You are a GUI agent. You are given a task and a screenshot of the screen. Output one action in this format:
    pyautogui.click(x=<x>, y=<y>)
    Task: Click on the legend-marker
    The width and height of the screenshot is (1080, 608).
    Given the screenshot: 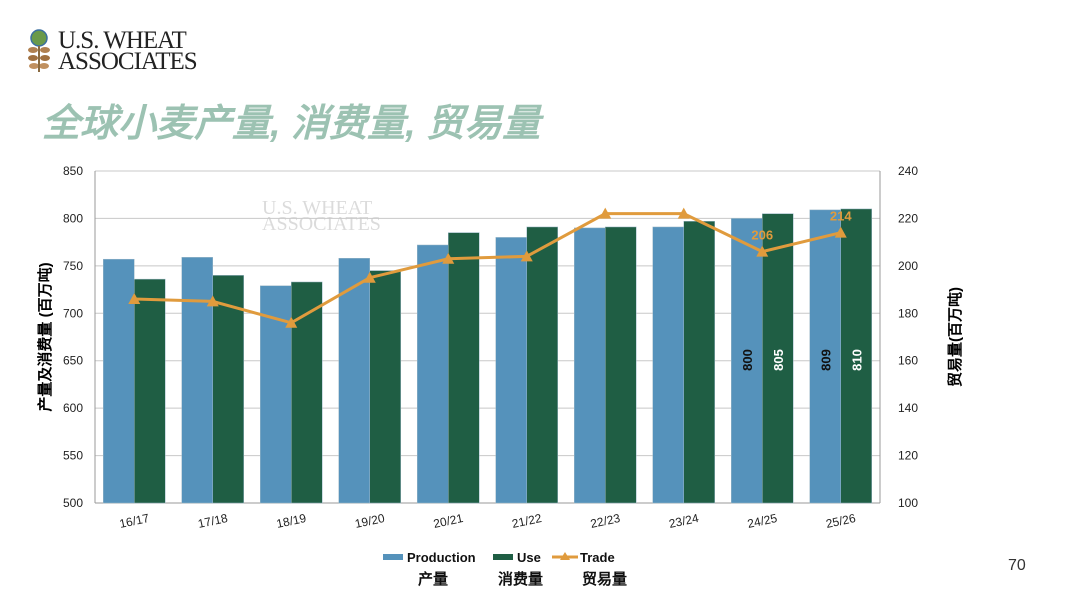 What is the action you would take?
    pyautogui.click(x=565, y=556)
    